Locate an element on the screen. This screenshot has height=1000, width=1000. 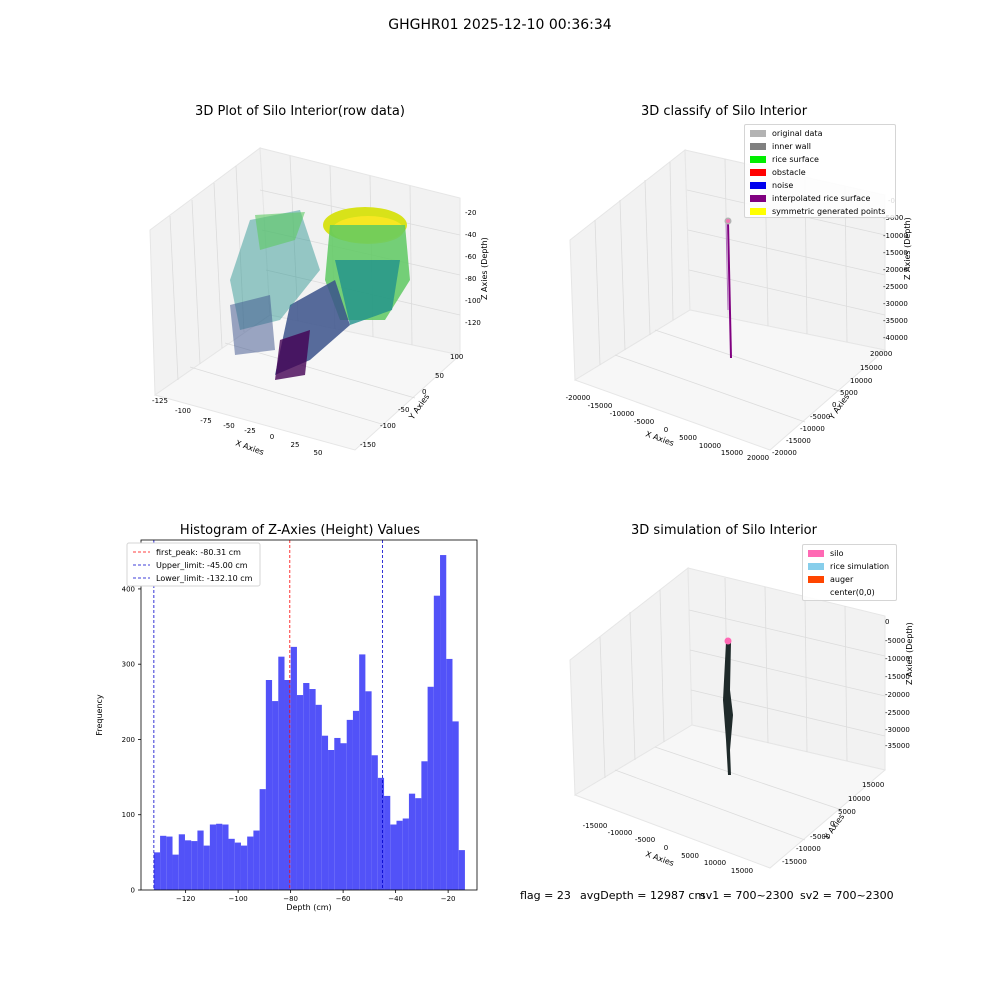
raw-x-tick: 0 is located at coordinates (272, 437).